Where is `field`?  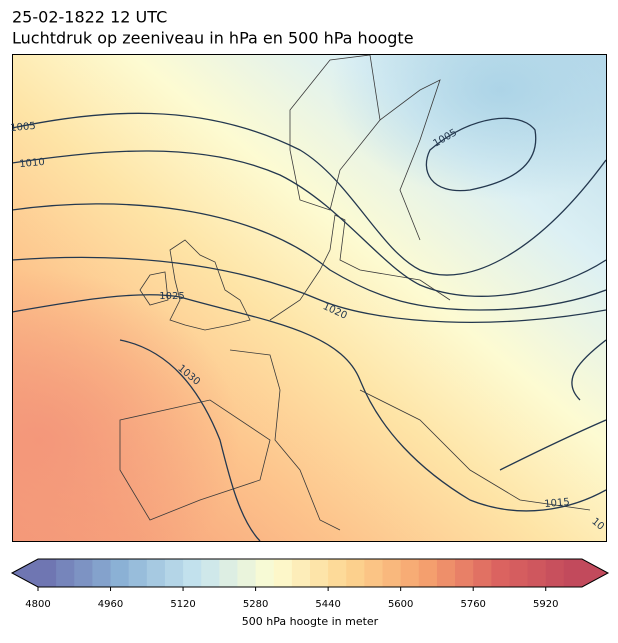 field is located at coordinates (468, 127).